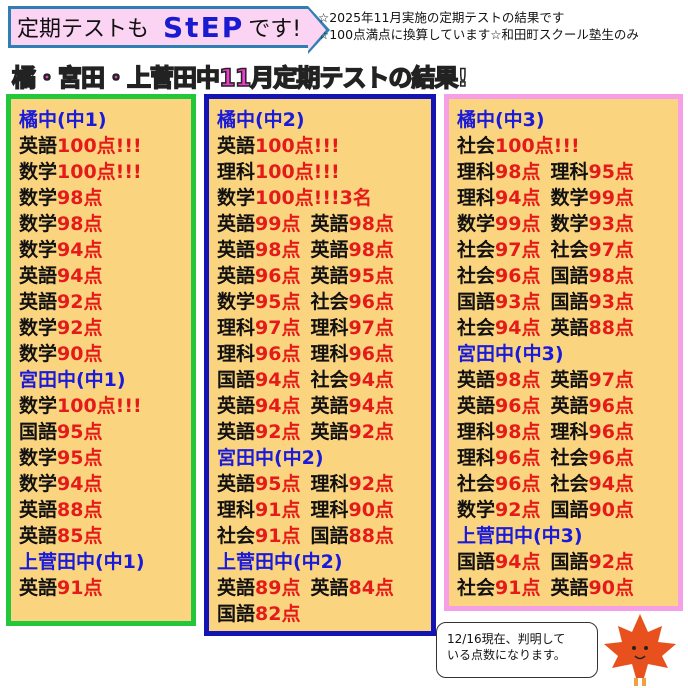 This screenshot has height=688, width=688. What do you see at coordinates (567, 250) in the screenshot?
I see `score-row: 社会97点 社会97点` at bounding box center [567, 250].